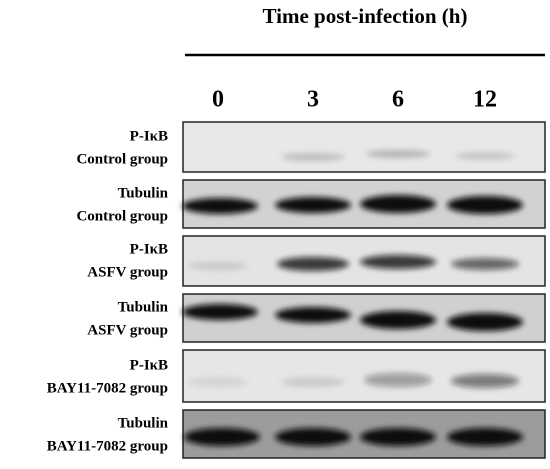 The image size is (550, 469). I want to click on timepoint-label: 12, so click(485, 100).